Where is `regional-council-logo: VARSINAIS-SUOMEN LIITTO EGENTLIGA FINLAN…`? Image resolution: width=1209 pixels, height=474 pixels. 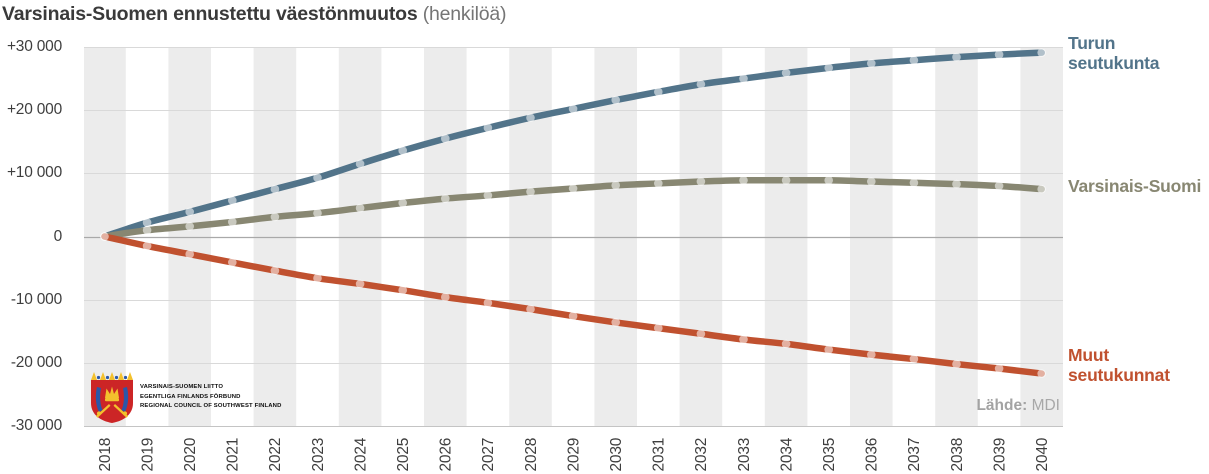
regional-council-logo: VARSINAIS-SUOMEN LIITTO EGENTLIGA FINLAN… is located at coordinates (185, 397).